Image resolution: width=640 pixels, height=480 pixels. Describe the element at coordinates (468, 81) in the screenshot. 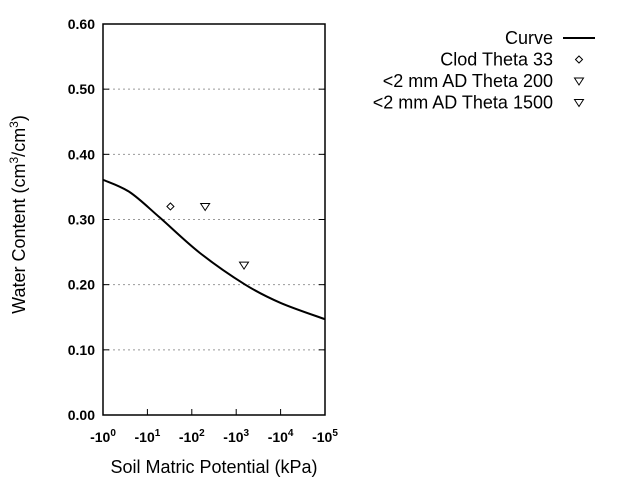

I see `legend-label: <2 mm AD Theta 200` at that location.